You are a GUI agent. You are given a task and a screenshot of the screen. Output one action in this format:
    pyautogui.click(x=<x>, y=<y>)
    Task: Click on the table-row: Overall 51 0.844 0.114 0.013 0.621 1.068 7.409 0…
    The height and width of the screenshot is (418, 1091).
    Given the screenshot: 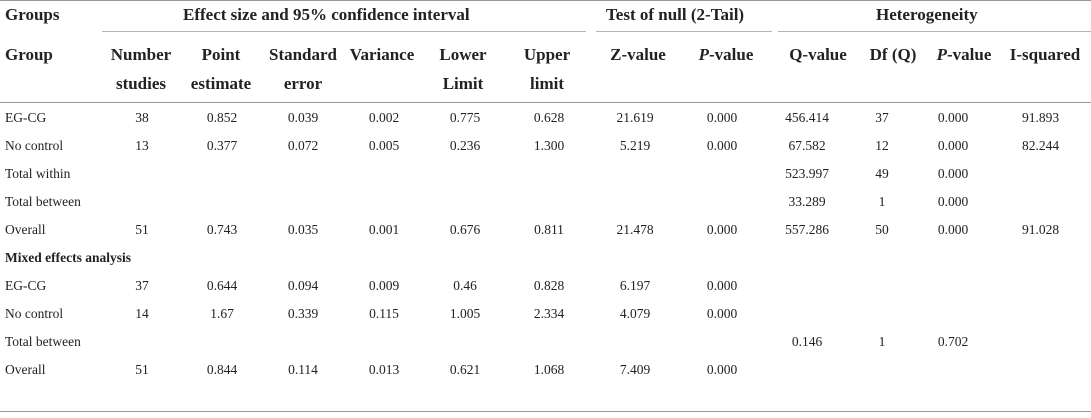 What is the action you would take?
    pyautogui.click(x=545, y=370)
    